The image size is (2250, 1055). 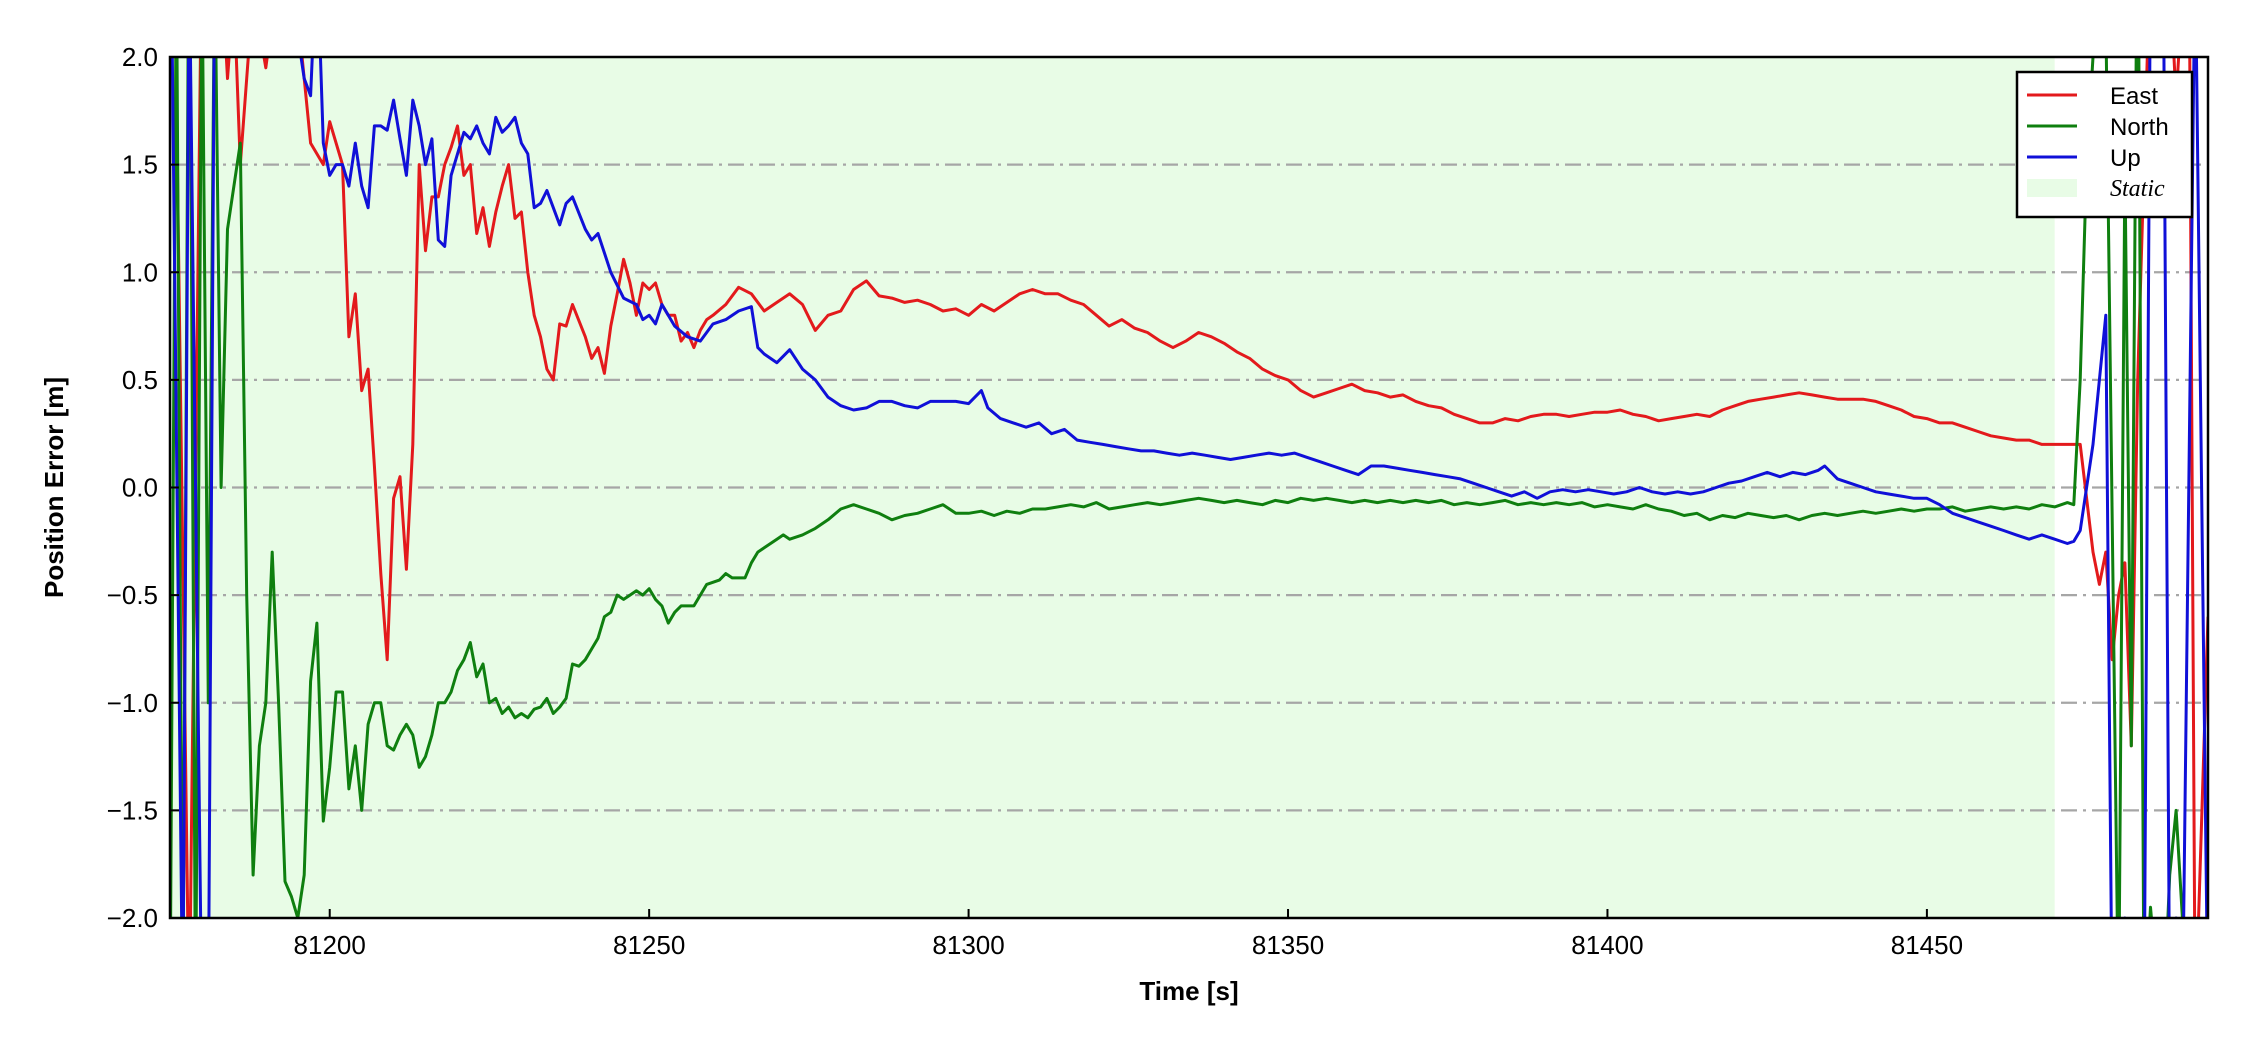 What do you see at coordinates (968, 945) in the screenshot?
I see `x-tick-label: 81300` at bounding box center [968, 945].